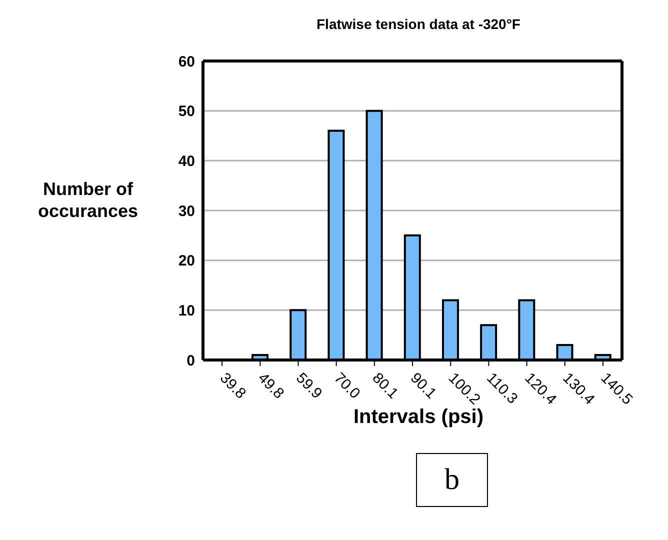 The height and width of the screenshot is (540, 668). What do you see at coordinates (186, 211) in the screenshot?
I see `y-tick-label: 30` at bounding box center [186, 211].